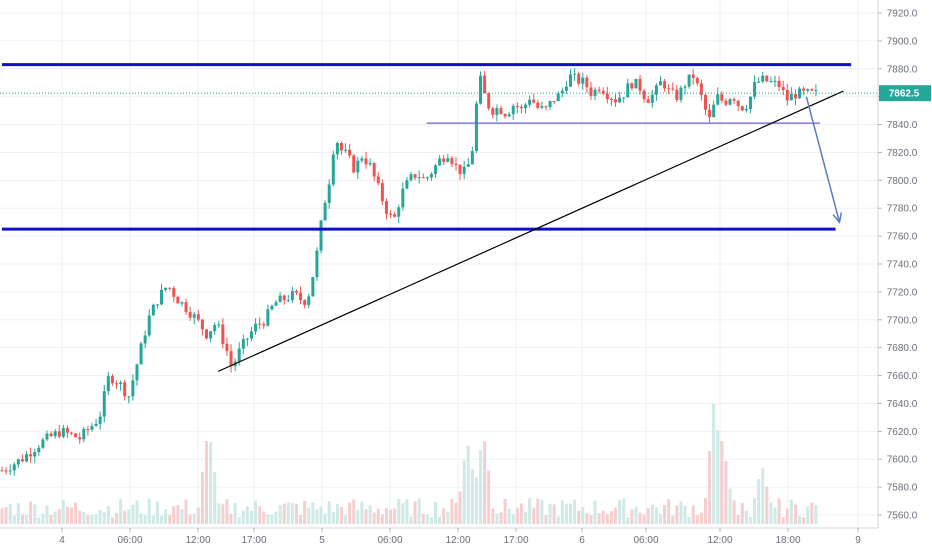 This screenshot has width=932, height=550. Describe the element at coordinates (902, 181) in the screenshot. I see `price-tick-label: 7800.0` at that location.